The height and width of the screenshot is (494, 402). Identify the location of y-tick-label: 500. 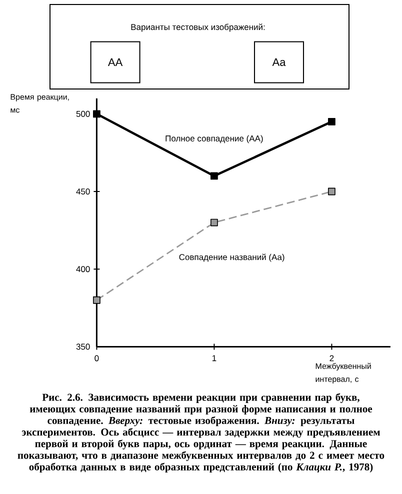
(83, 113).